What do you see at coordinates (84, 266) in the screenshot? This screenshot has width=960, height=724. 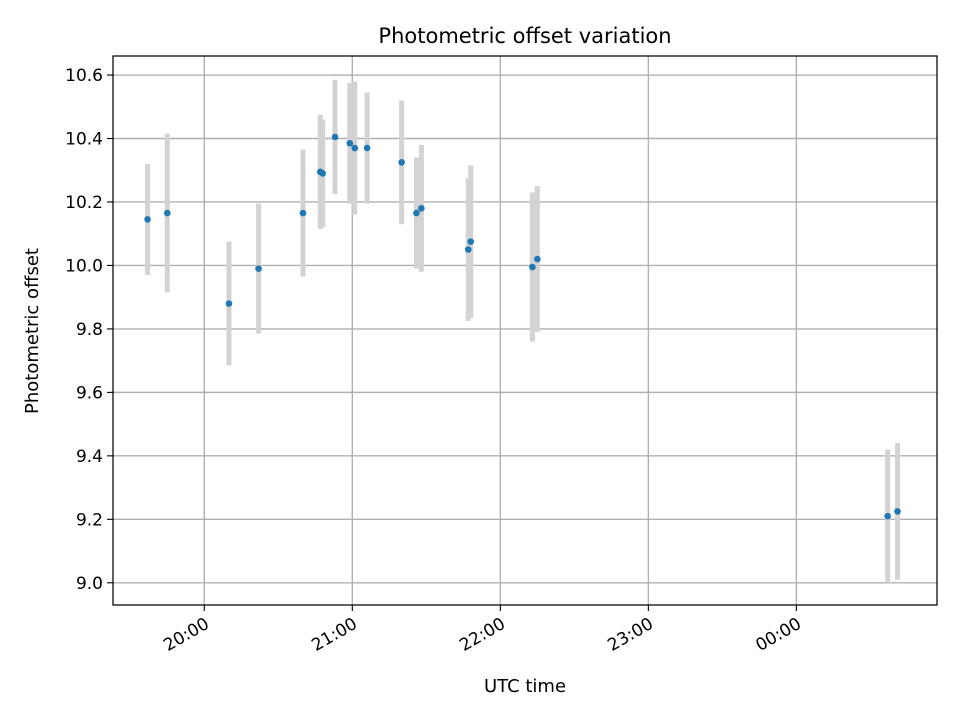 I see `y-tick-label: 10.0` at bounding box center [84, 266].